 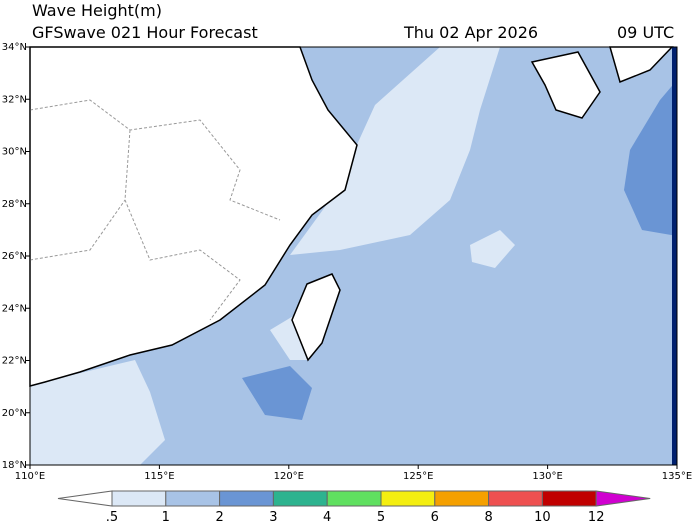 I want to click on colorbar-label: 10, so click(x=542, y=517).